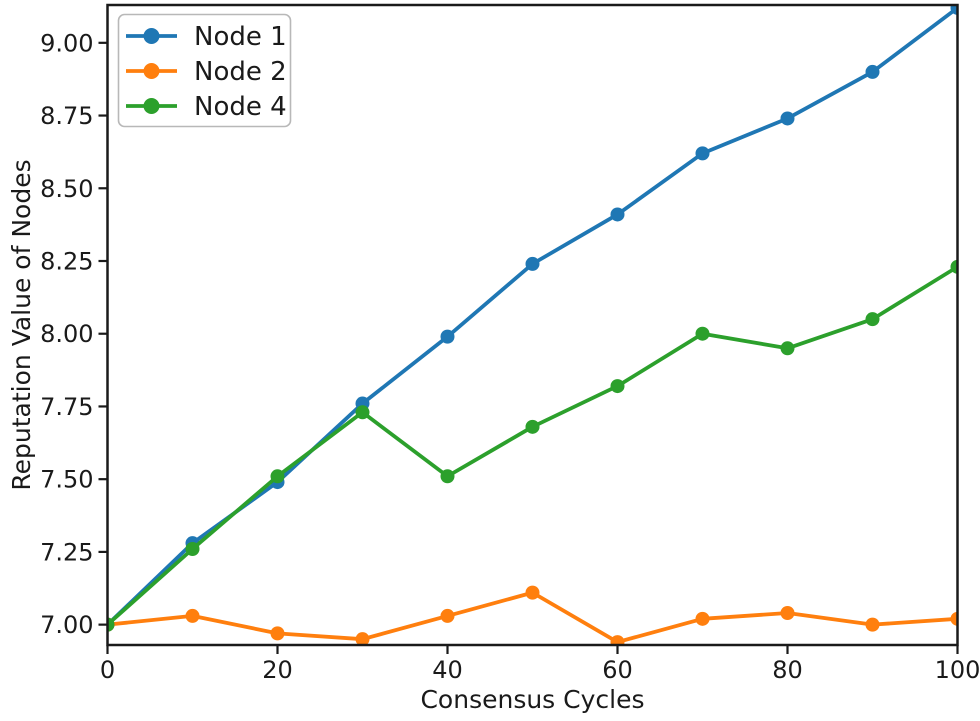  Describe the element at coordinates (66, 262) in the screenshot. I see `y-tick-label: 8.25` at that location.